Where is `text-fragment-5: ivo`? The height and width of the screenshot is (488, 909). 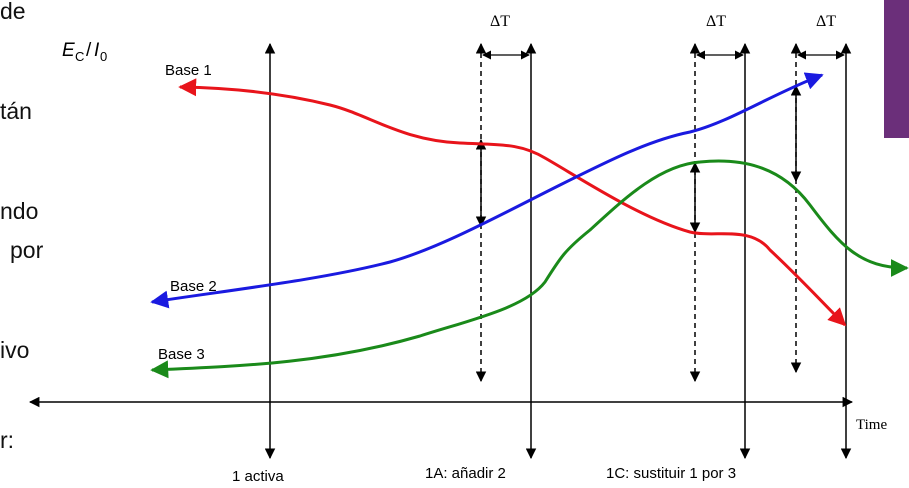
text-fragment-5: ivo is located at coordinates (15, 350).